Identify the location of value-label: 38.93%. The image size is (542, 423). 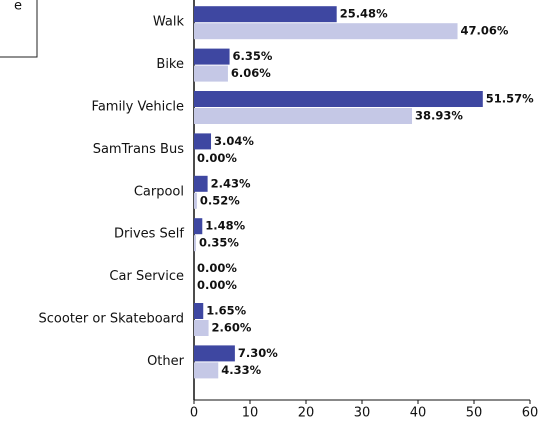
(439, 116).